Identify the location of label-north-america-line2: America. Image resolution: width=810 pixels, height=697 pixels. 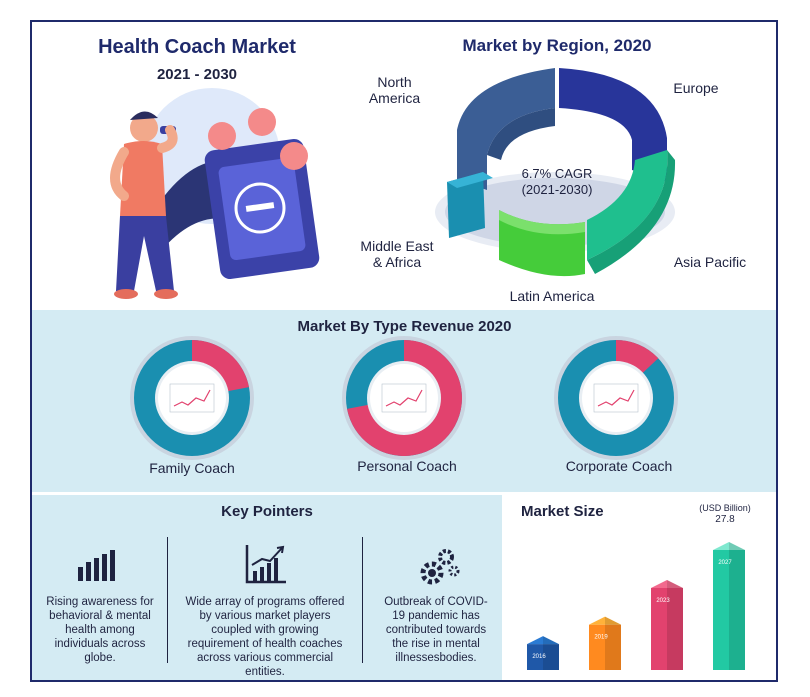
(394, 98).